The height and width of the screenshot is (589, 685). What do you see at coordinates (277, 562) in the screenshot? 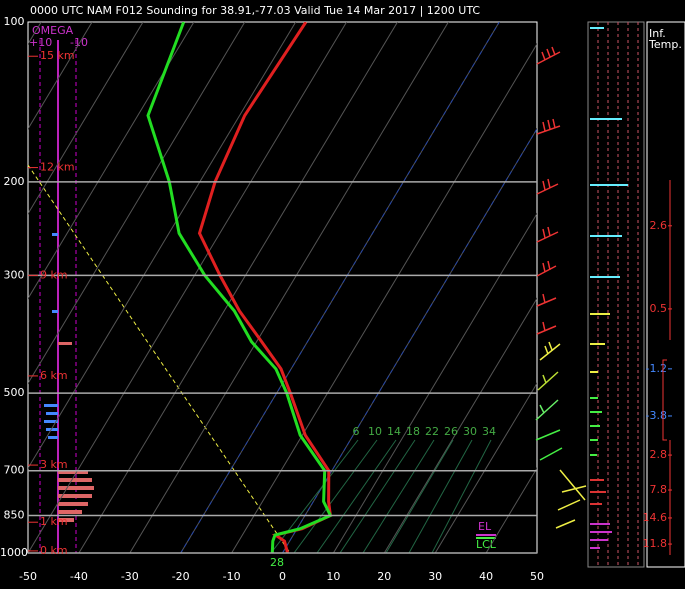
I see `surface-label: 28` at bounding box center [277, 562].